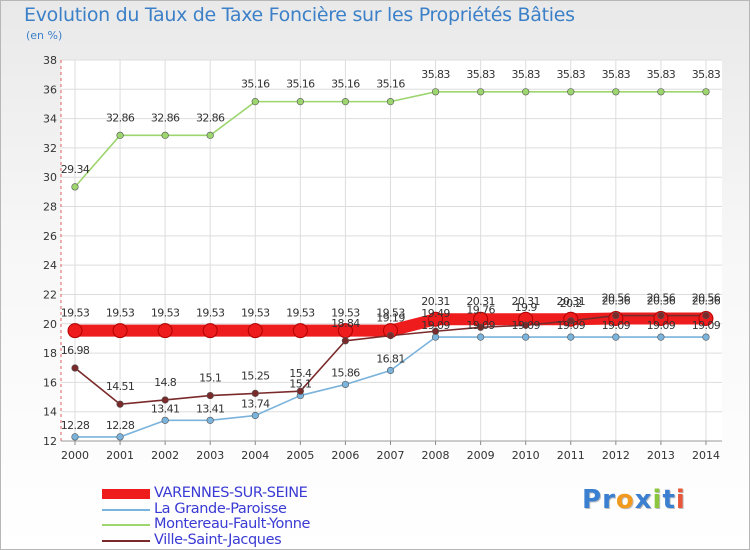  What do you see at coordinates (50, 382) in the screenshot?
I see `y-tick-label: 16` at bounding box center [50, 382].